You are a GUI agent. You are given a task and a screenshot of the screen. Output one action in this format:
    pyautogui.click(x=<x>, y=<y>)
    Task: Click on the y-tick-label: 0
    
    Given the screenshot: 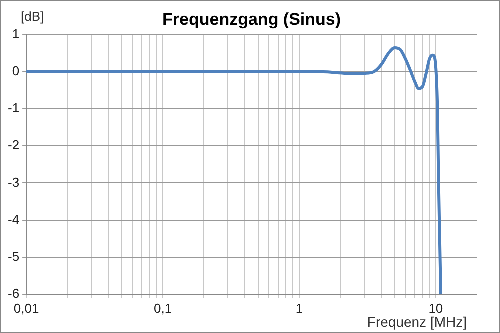 What is the action you would take?
    pyautogui.click(x=16, y=71)
    